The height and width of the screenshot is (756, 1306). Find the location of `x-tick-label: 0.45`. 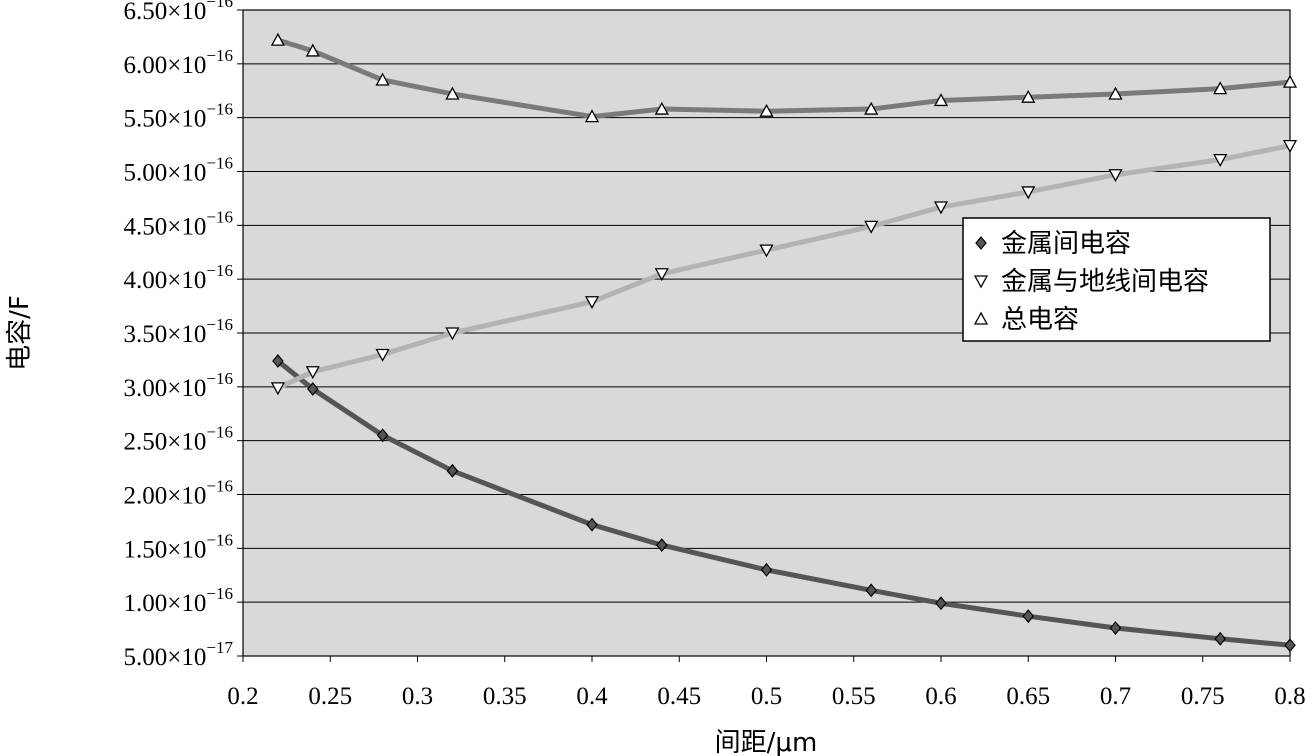

x-tick-label: 0.45 is located at coordinates (679, 696).